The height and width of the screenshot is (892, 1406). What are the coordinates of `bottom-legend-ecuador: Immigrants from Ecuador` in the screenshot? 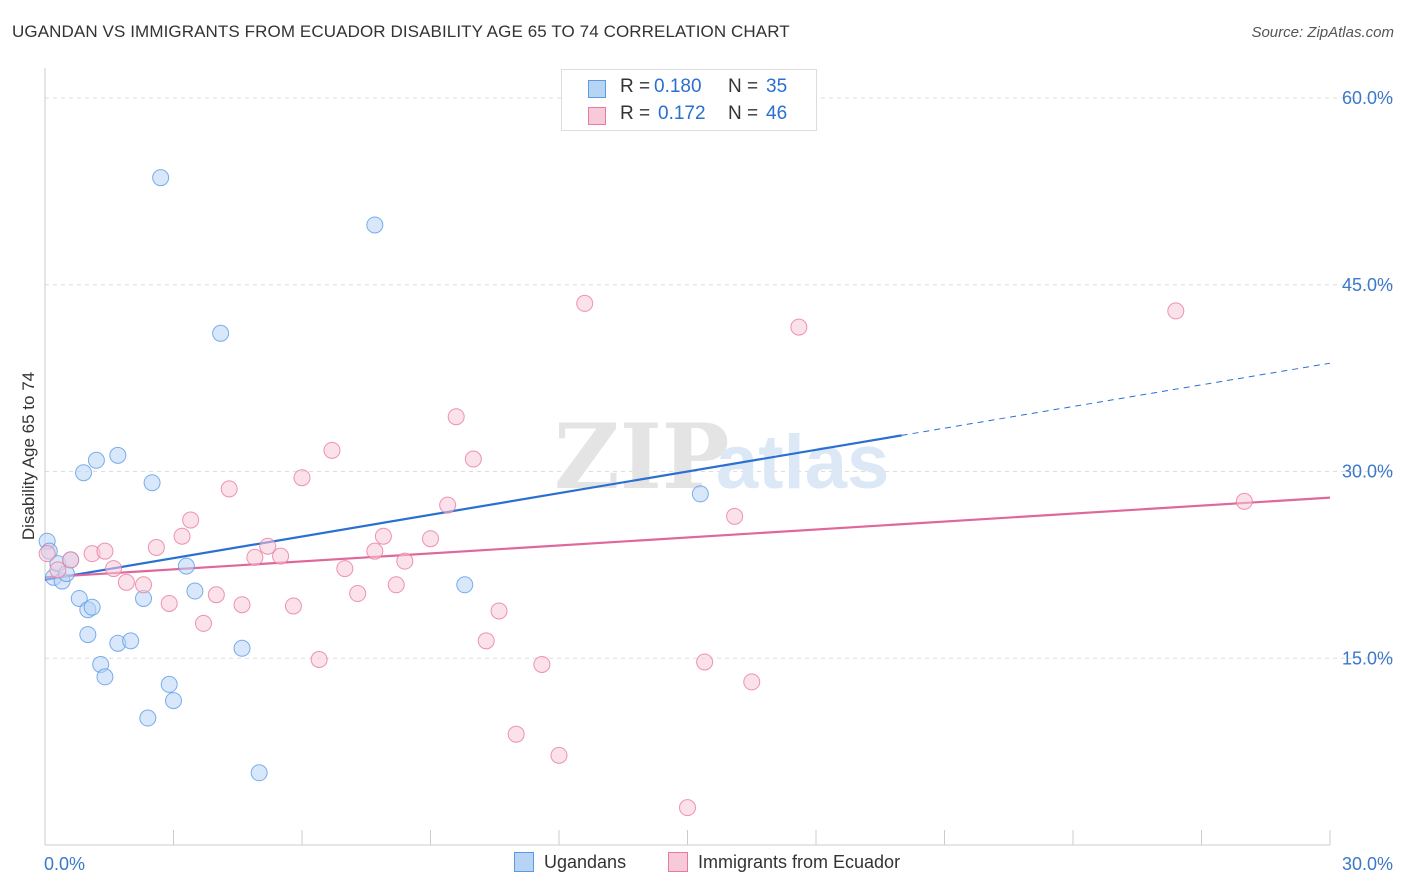 It's located at (784, 862).